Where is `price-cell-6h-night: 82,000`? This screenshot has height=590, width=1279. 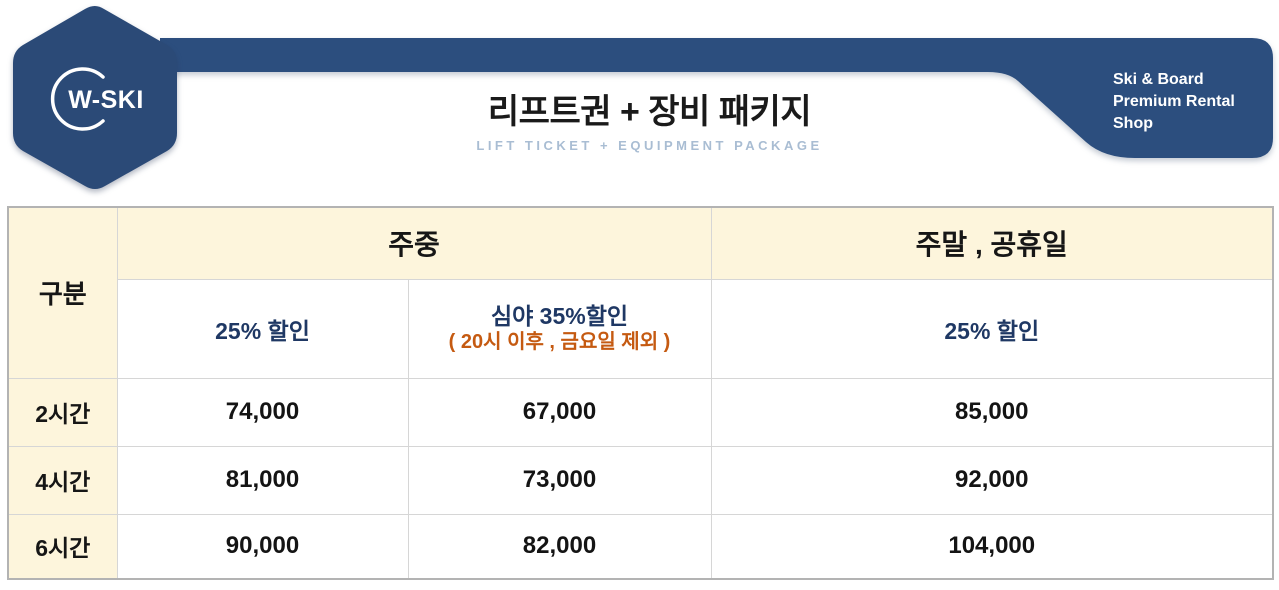
price-cell-6h-night: 82,000 is located at coordinates (559, 546).